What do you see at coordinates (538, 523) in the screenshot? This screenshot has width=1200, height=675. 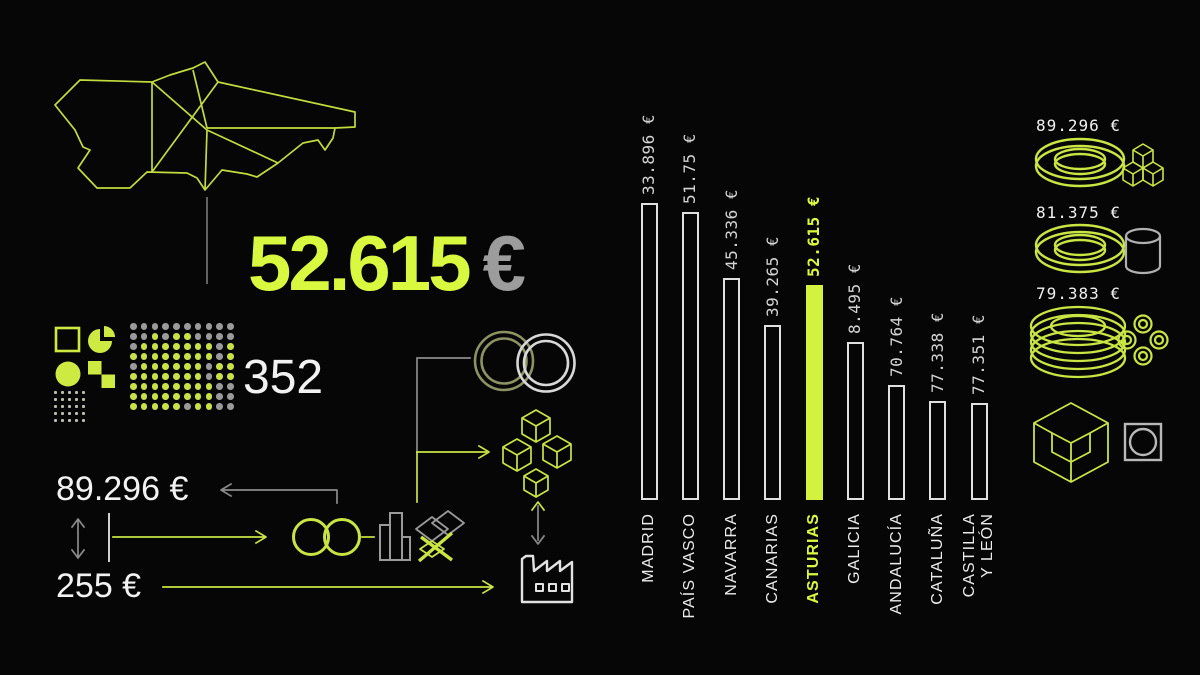 I see `cubes-factory-arrow-icon` at bounding box center [538, 523].